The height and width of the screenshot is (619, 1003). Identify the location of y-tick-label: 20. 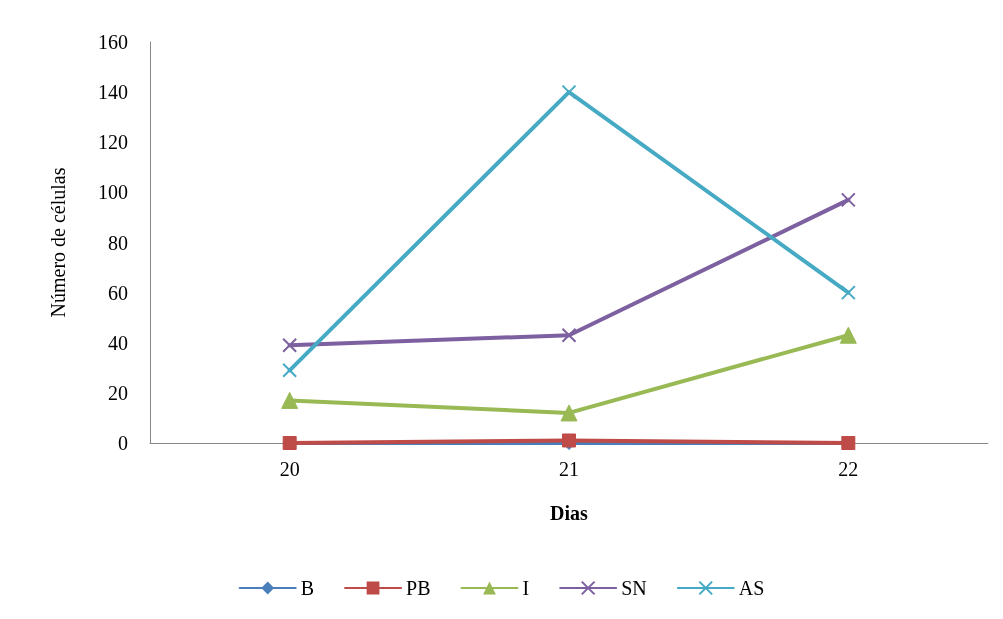
(118, 392).